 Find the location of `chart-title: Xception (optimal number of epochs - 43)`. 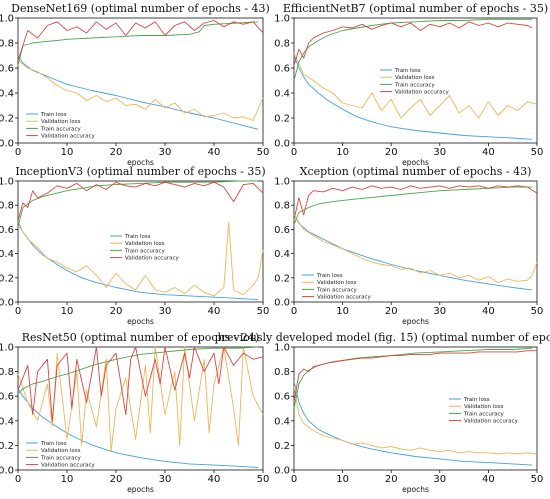

chart-title: Xception (optimal number of epochs - 43) is located at coordinates (416, 171).